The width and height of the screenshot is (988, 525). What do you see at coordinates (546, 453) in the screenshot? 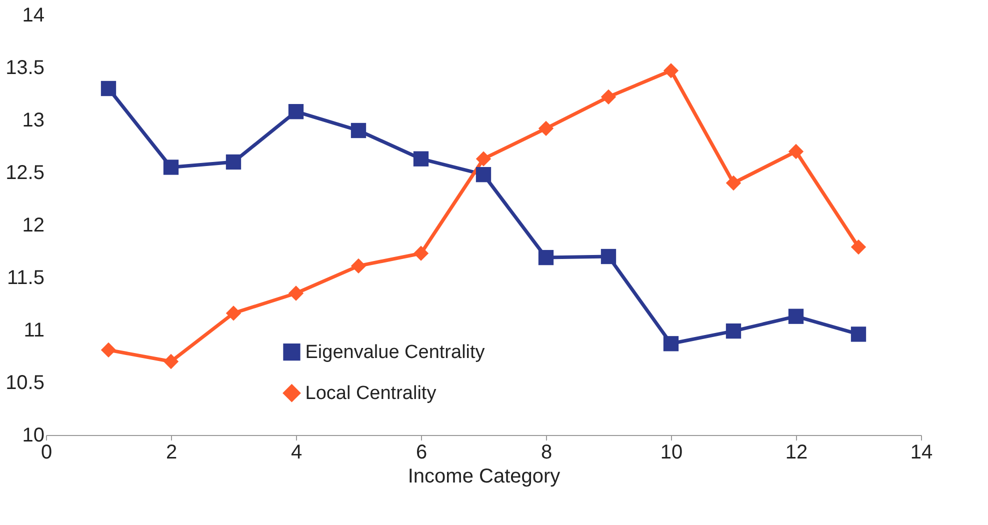
I see `x-tick-label: 8` at bounding box center [546, 453].